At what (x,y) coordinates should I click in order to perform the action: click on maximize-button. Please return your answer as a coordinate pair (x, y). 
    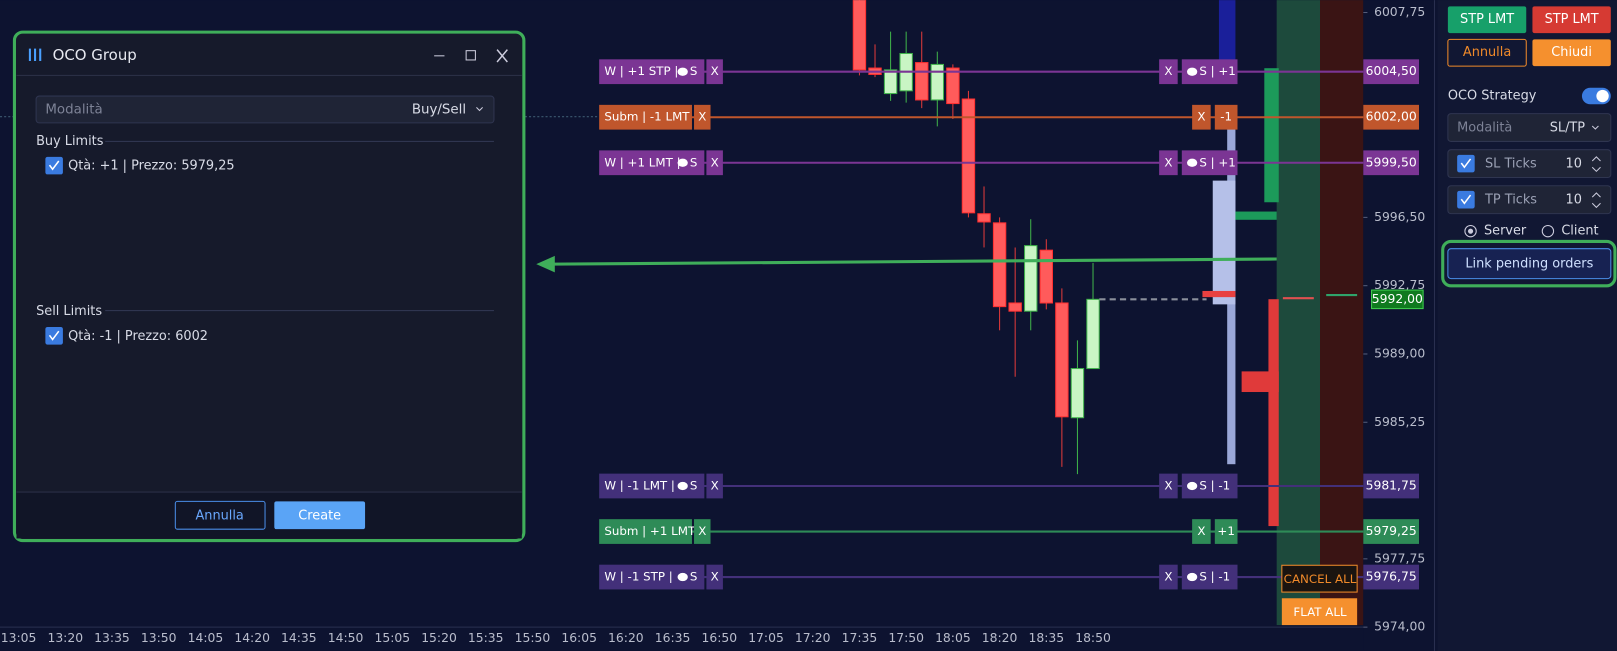
    Looking at the image, I should click on (470, 55).